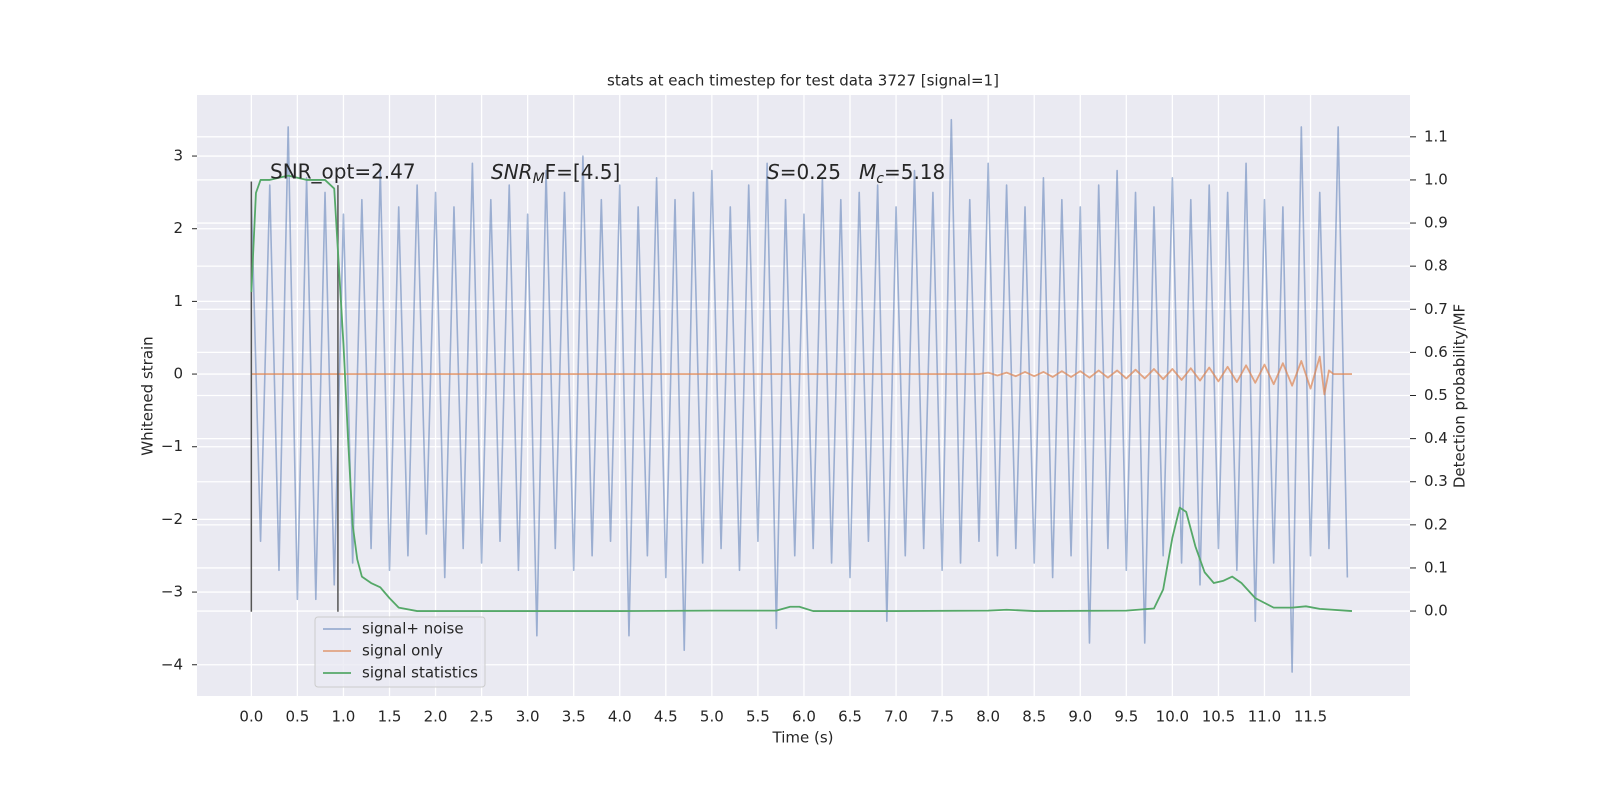 The image size is (1600, 800). I want to click on x-tick-label: 10.0, so click(1172, 717).